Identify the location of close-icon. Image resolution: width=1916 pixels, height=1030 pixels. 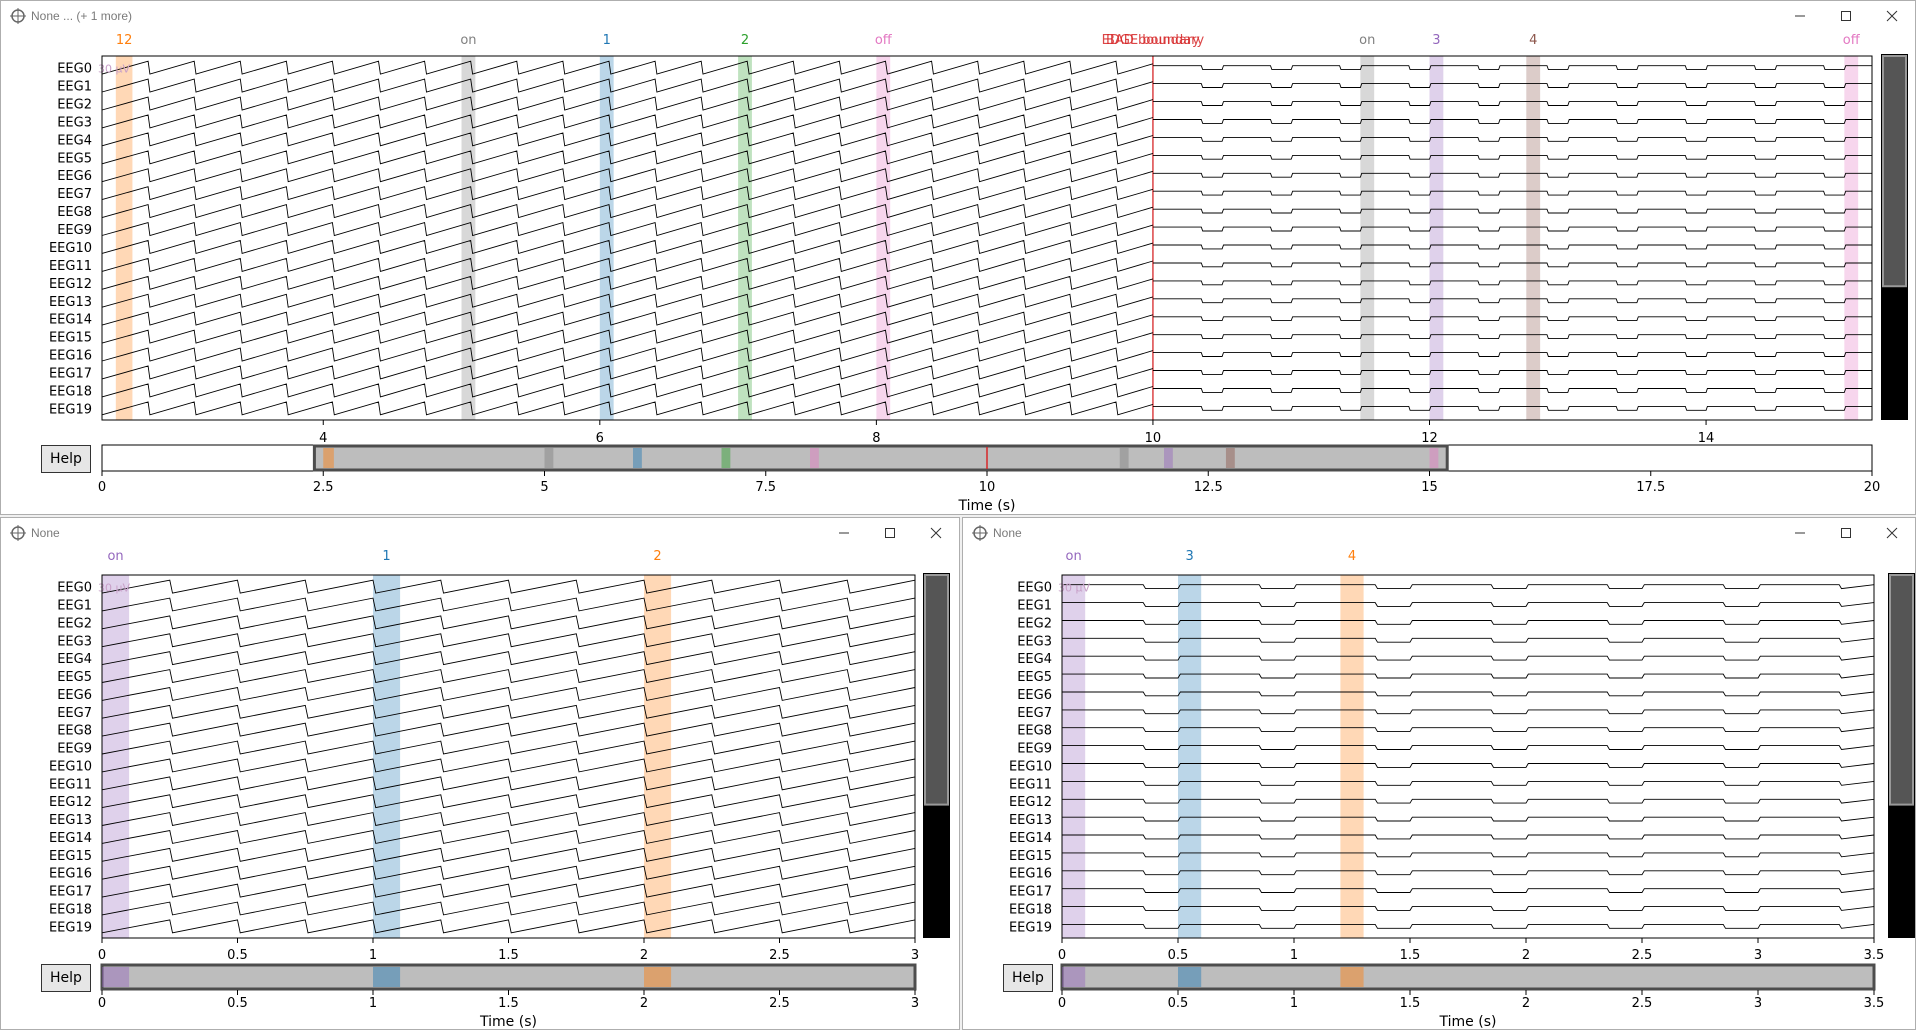
(1892, 16).